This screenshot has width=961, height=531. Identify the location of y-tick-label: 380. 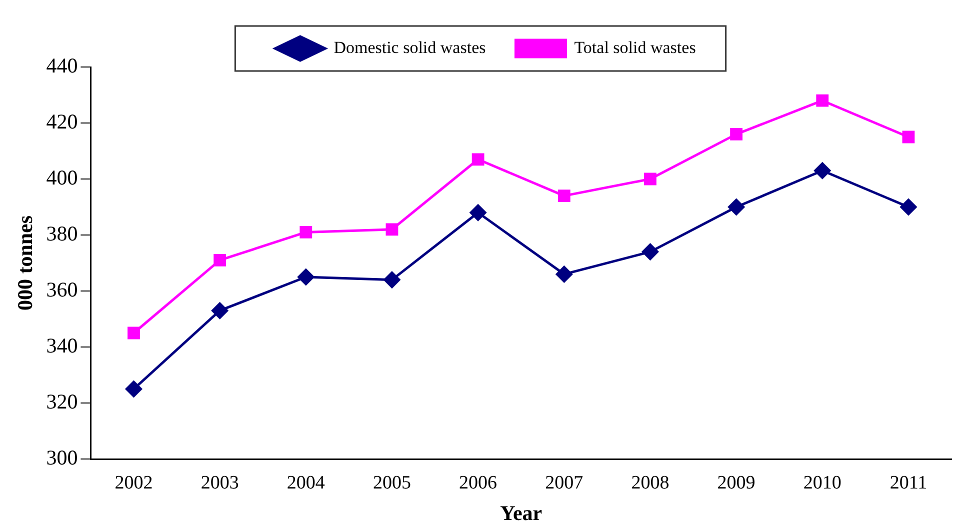
(62, 234).